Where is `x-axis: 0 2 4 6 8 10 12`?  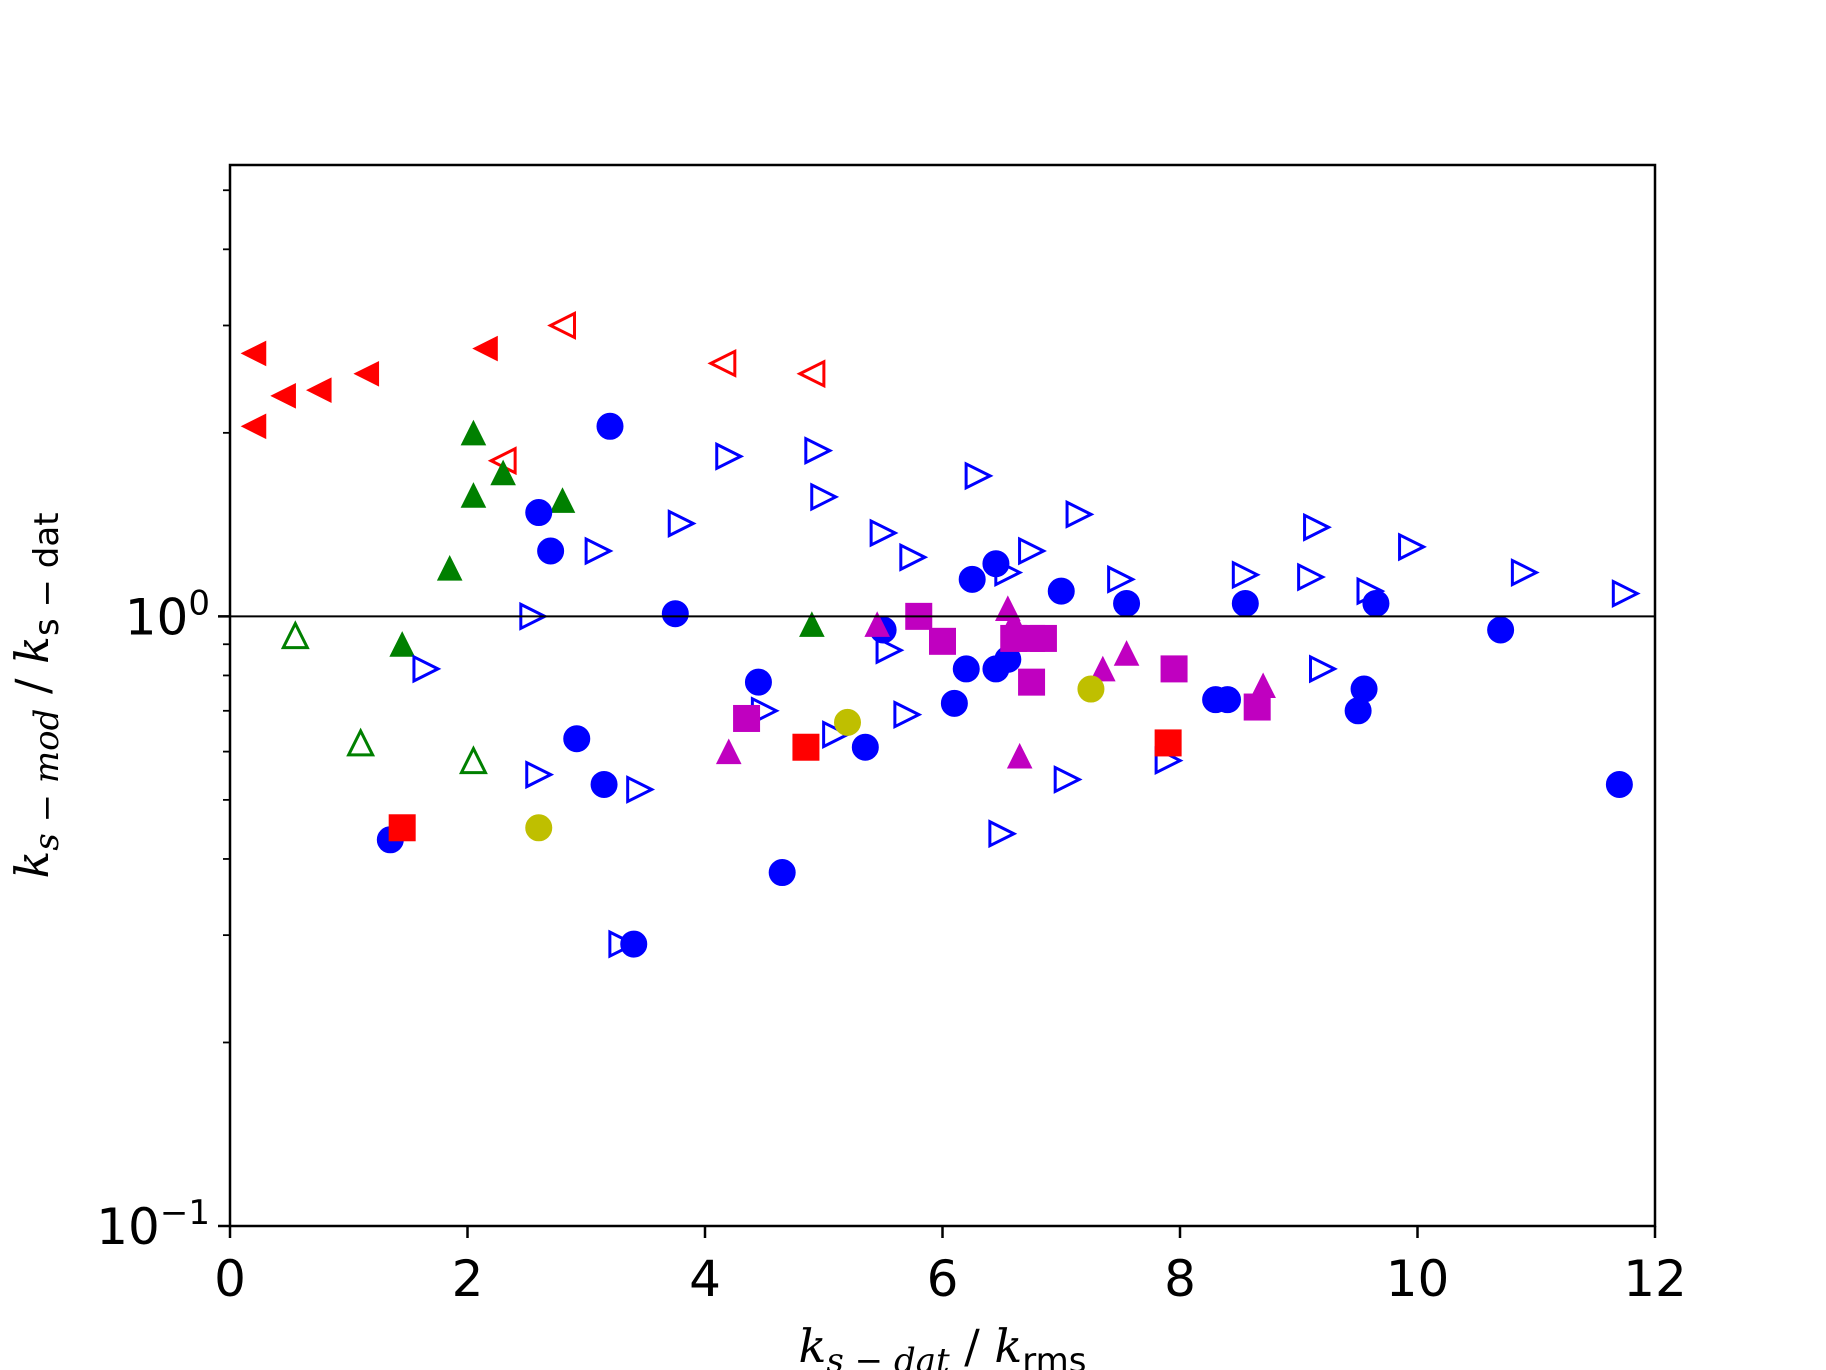 x-axis: 0 2 4 6 8 10 12 is located at coordinates (950, 1267).